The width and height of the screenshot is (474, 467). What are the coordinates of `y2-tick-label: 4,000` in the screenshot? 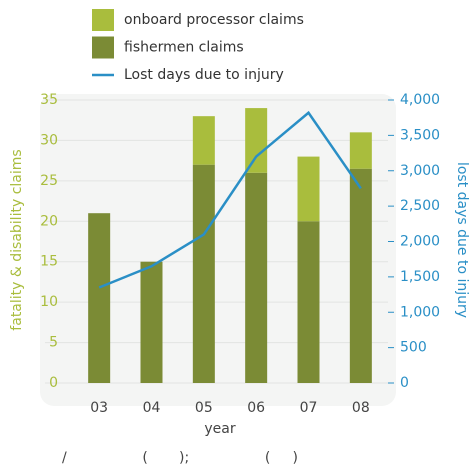 It's located at (420, 100).